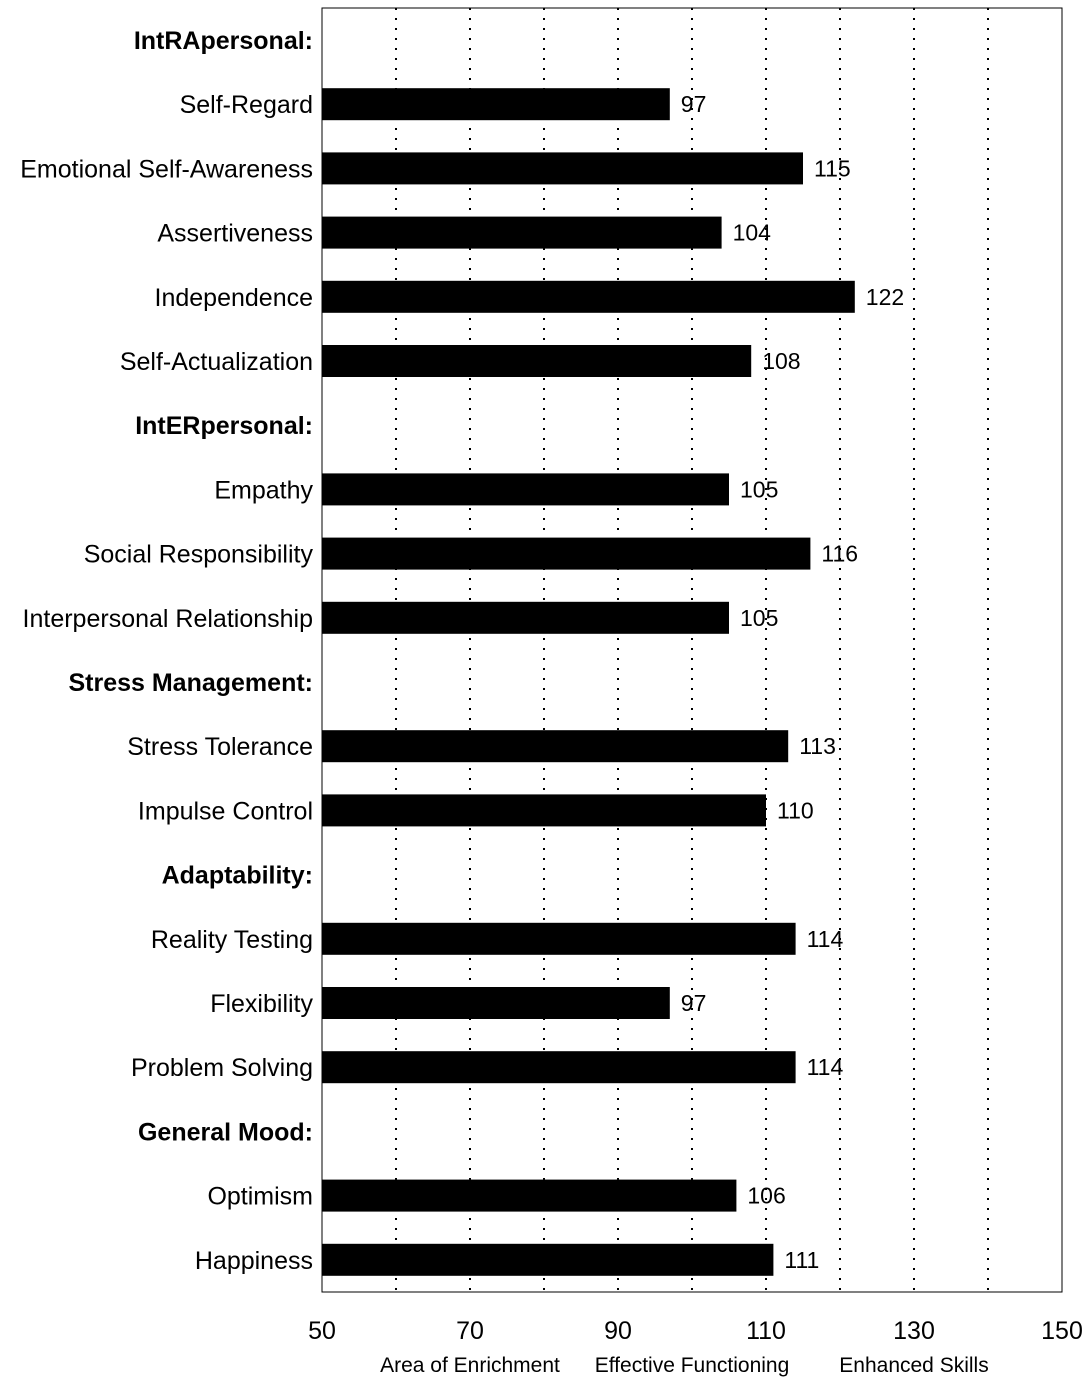 The height and width of the screenshot is (1377, 1091). I want to click on category-label: Problem Solving, so click(222, 1068).